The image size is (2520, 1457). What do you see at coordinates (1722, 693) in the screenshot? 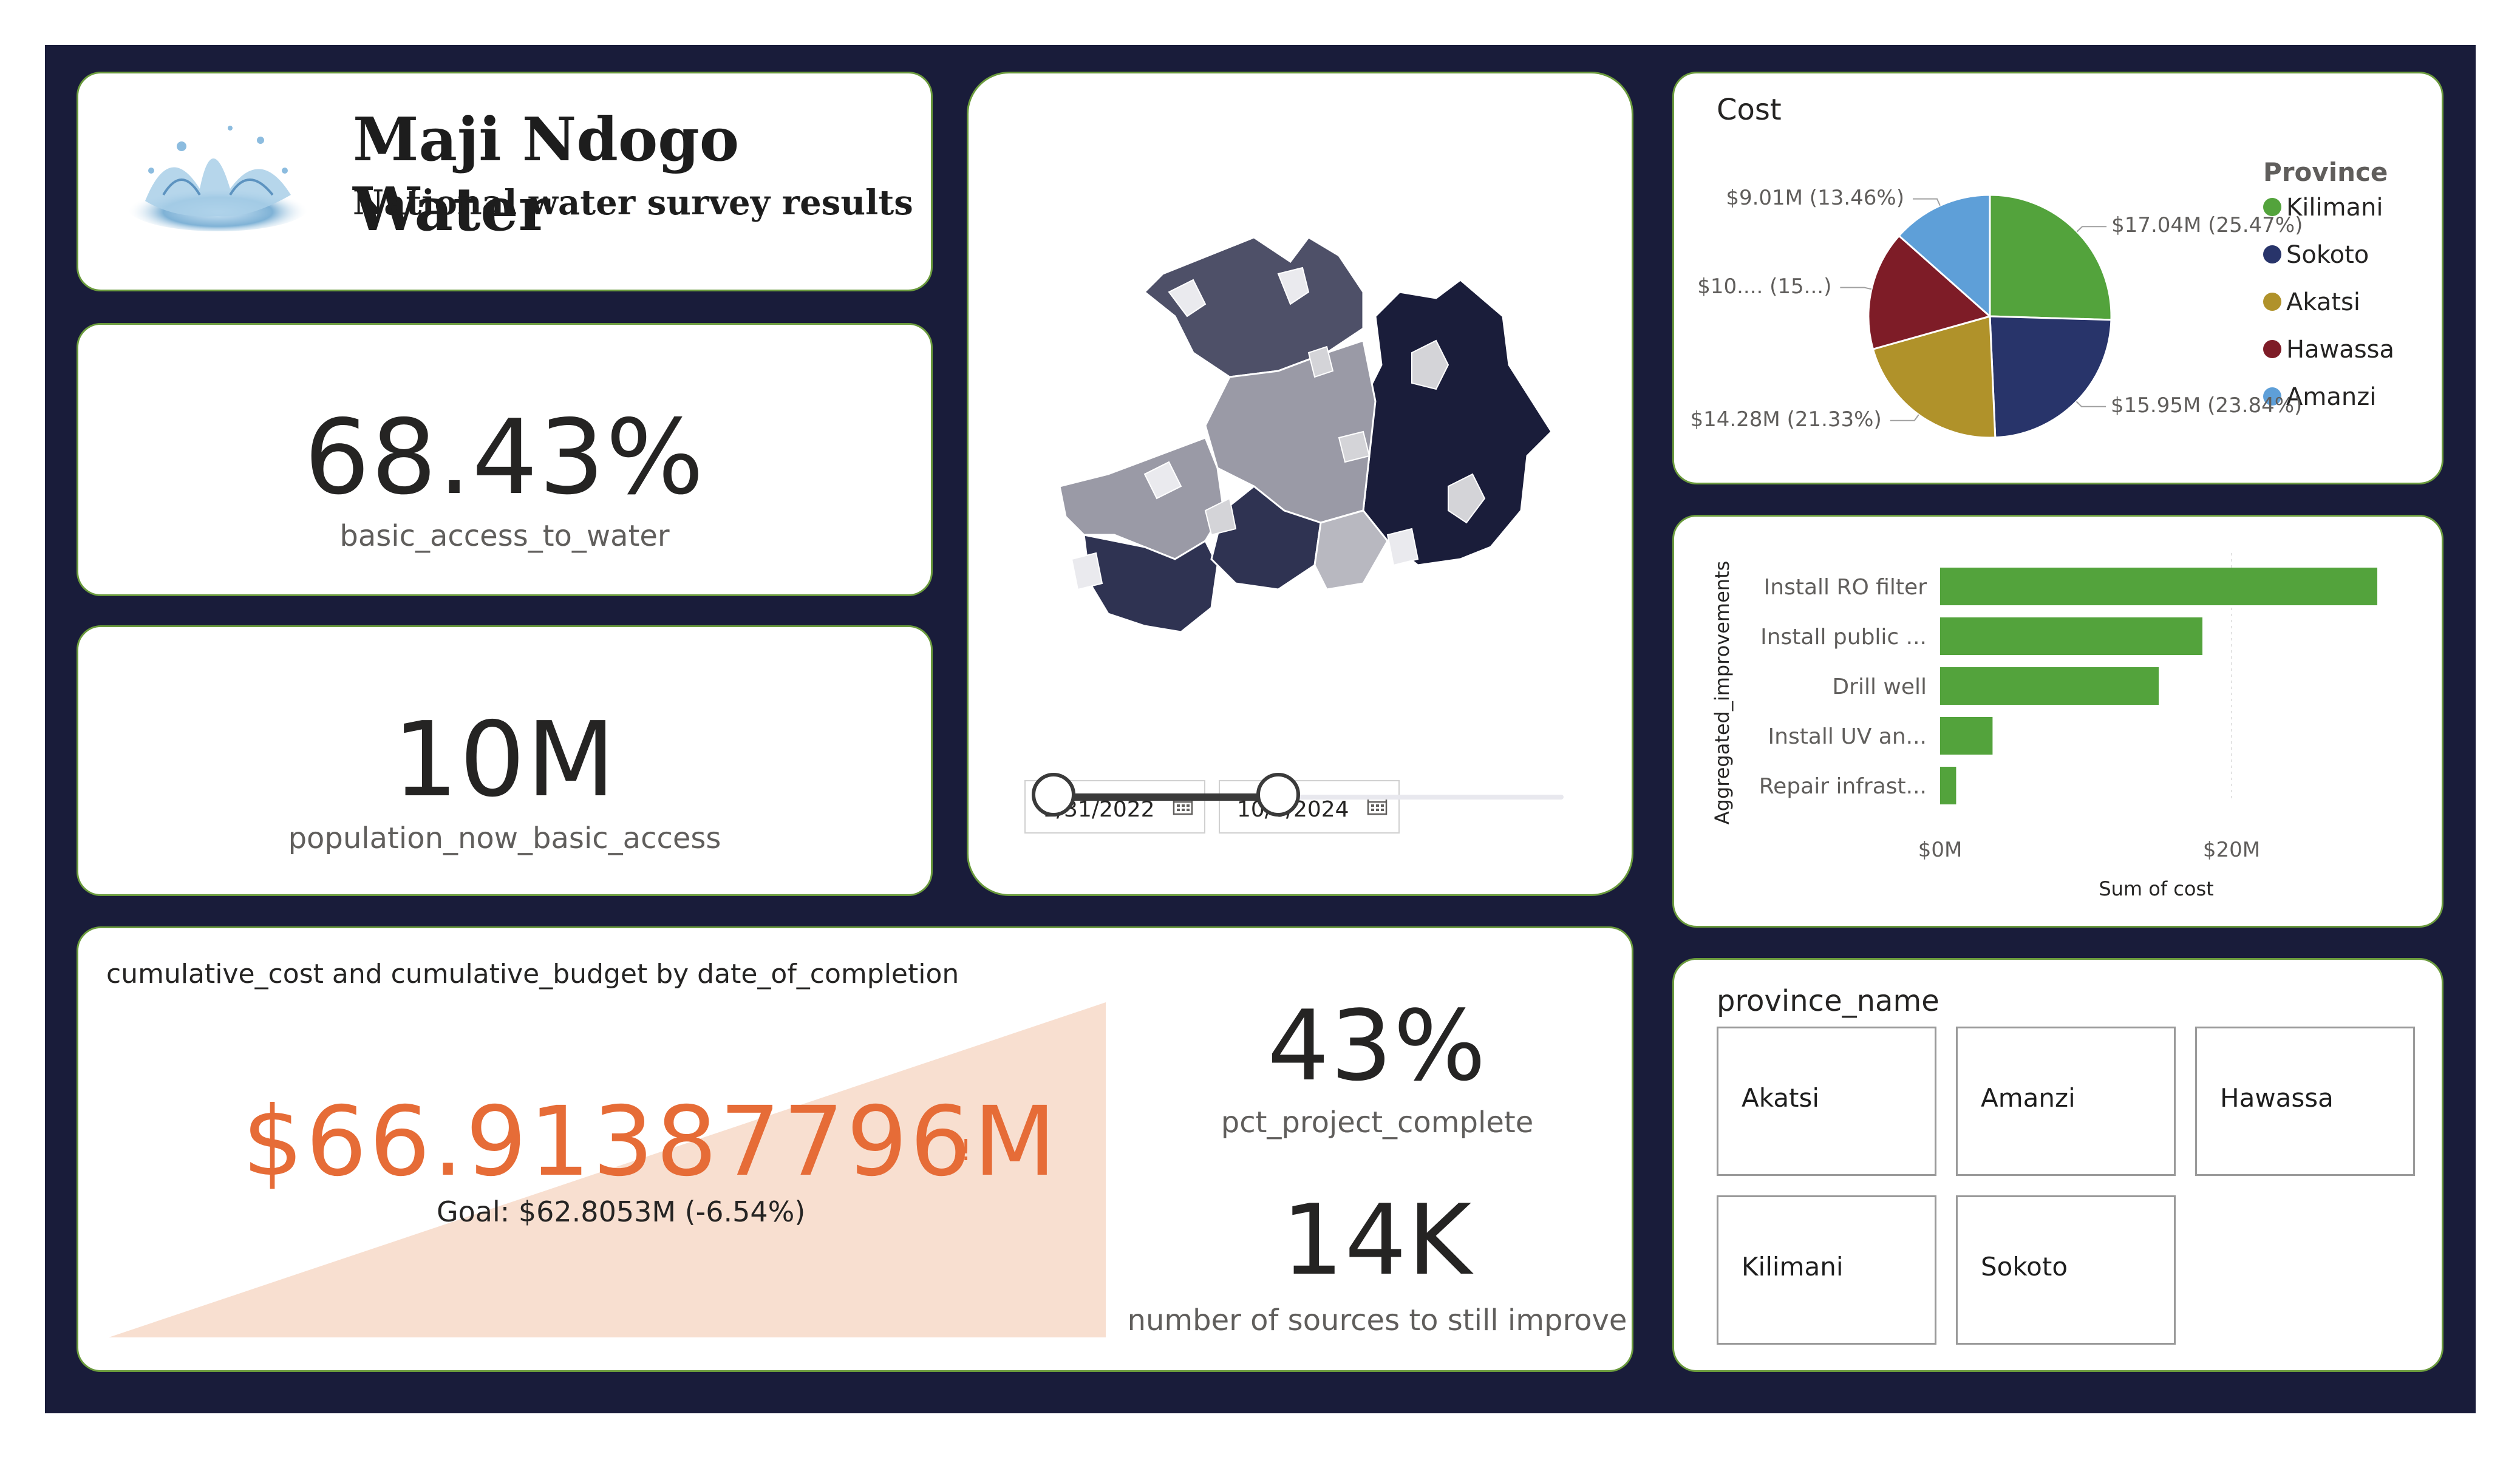
I see `y-axis-title: Aggregated_improvements` at bounding box center [1722, 693].